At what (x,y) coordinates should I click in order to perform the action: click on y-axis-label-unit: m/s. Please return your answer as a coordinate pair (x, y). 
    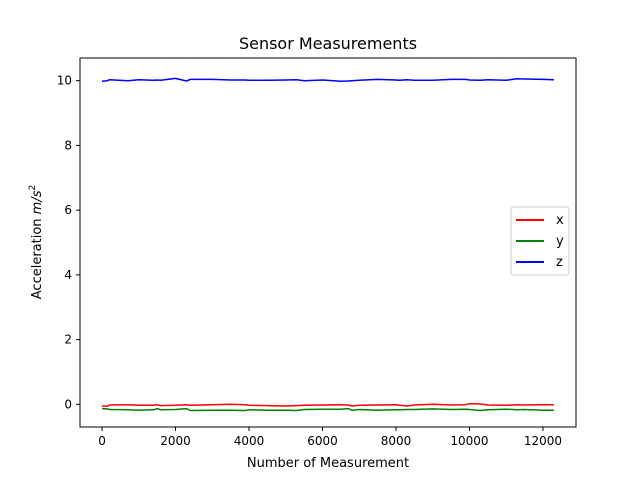
    Looking at the image, I should click on (37, 202).